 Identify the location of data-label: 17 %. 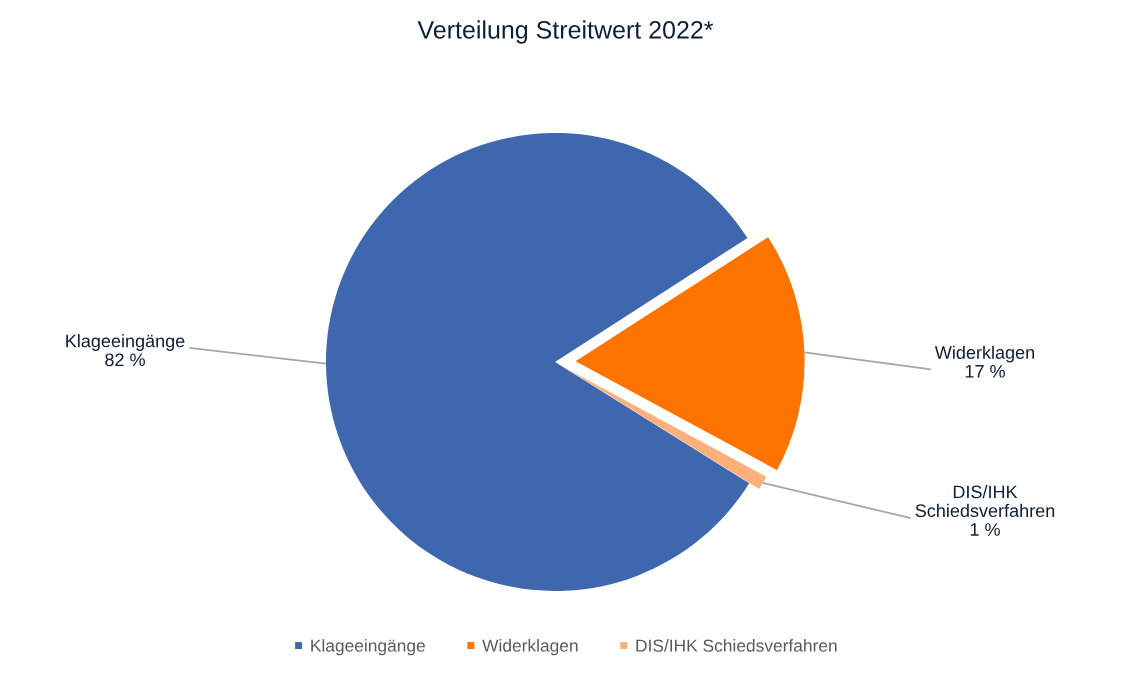
(985, 371).